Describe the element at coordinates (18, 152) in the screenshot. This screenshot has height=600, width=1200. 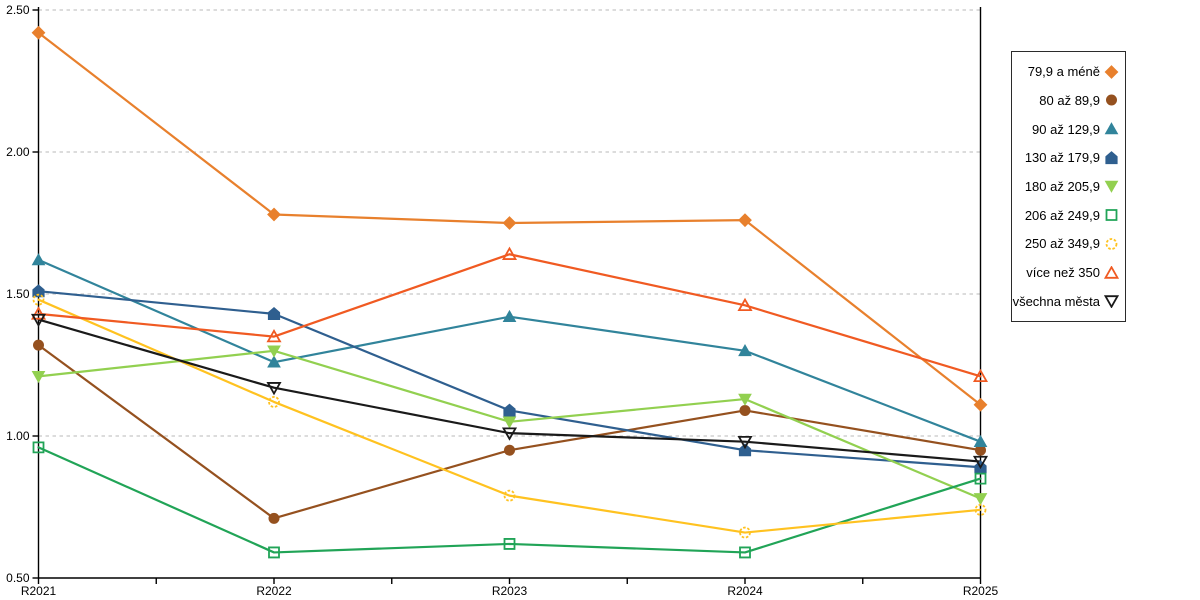
I see `y-tick-label: 2.00` at that location.